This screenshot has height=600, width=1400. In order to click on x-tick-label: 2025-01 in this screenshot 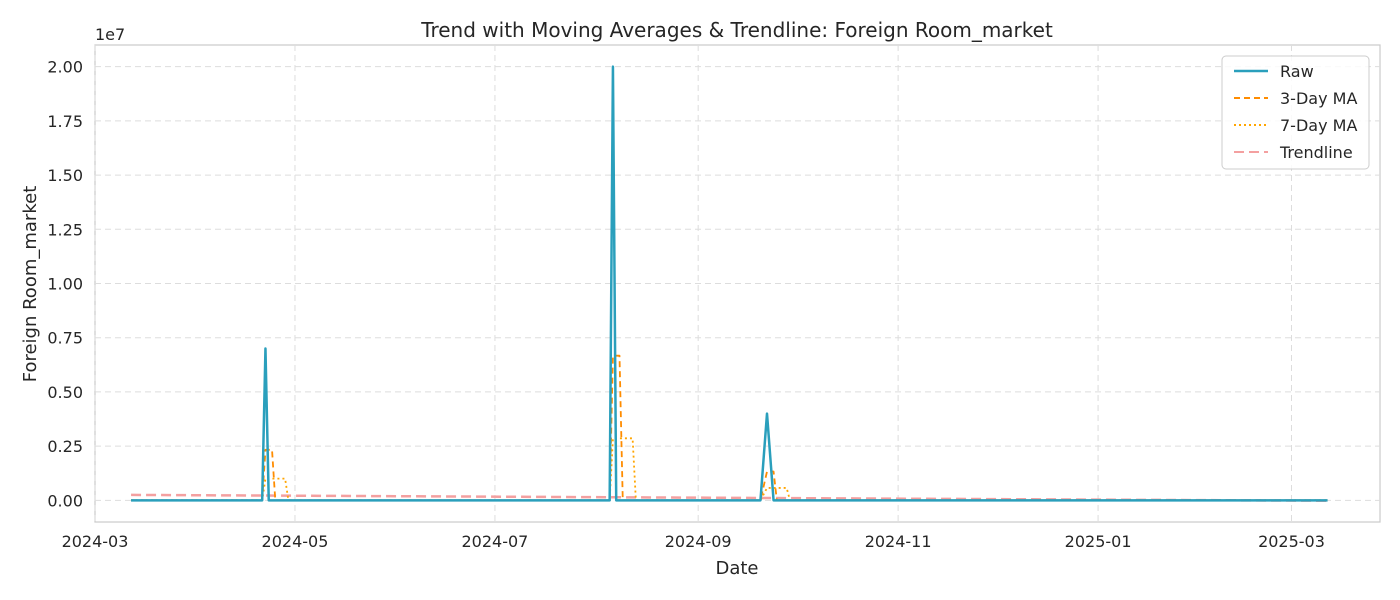, I will do `click(1098, 541)`.